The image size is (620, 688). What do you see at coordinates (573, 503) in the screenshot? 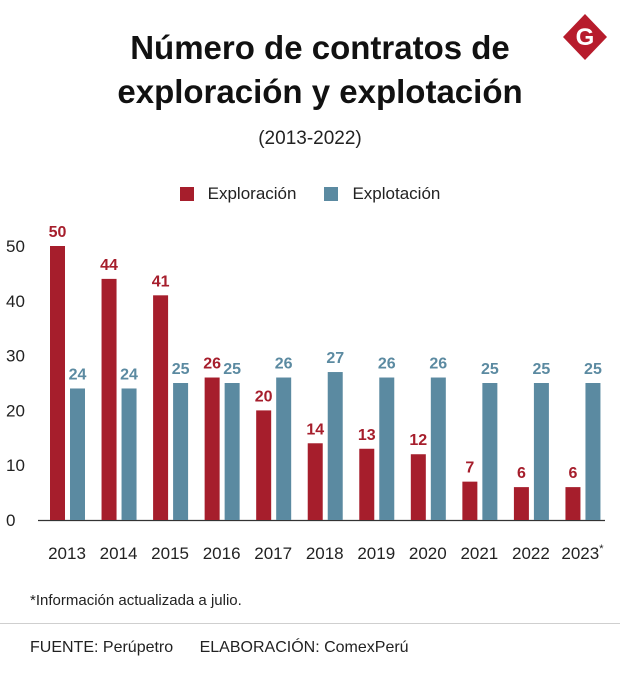
I see `bar-exploracion-2023` at bounding box center [573, 503].